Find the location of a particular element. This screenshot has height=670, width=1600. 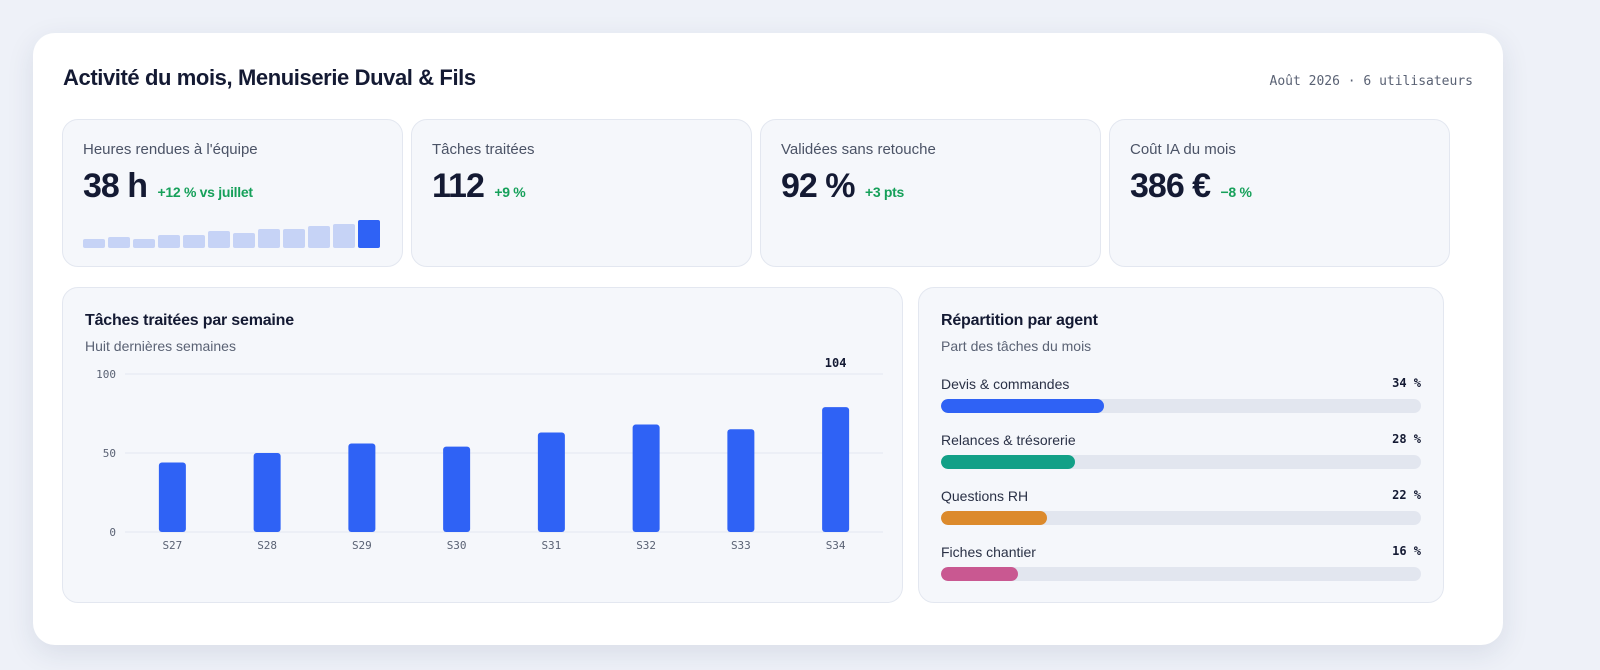

kpi-ai-cost: Coût IA du mois 386 € −8 % is located at coordinates (1279, 193).